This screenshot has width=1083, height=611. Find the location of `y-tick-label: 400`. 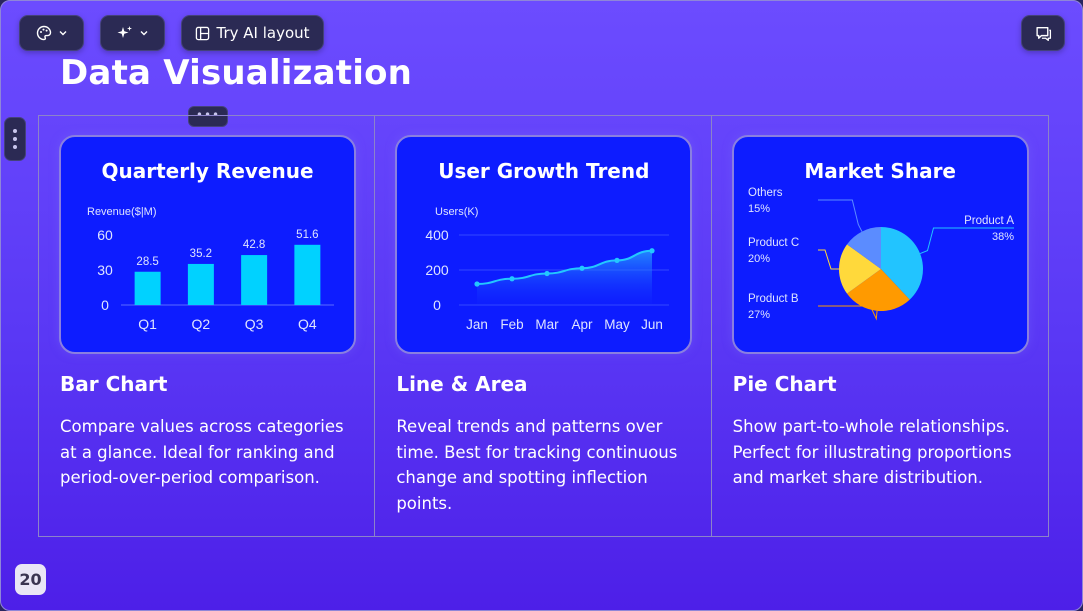

y-tick-label: 400 is located at coordinates (438, 235).